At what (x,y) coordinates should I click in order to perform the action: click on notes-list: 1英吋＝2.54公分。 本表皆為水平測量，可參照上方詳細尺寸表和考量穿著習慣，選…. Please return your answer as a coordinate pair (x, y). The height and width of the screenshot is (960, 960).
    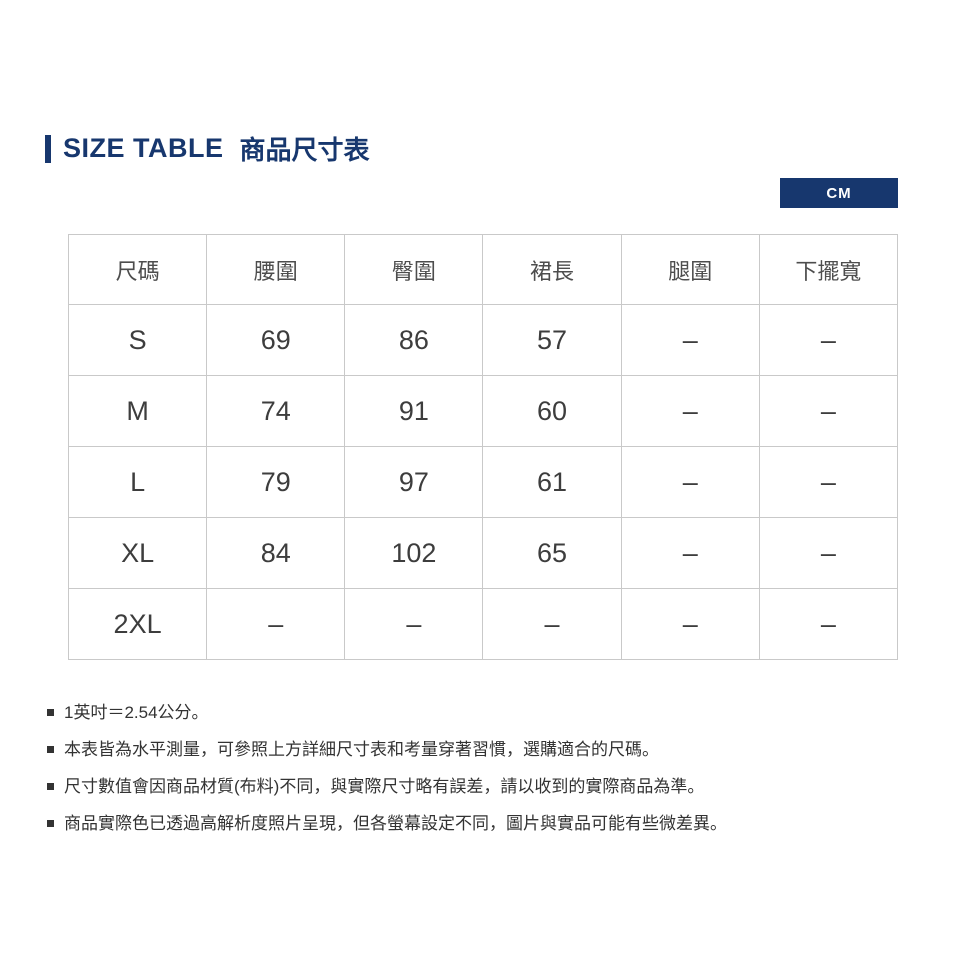
    Looking at the image, I should click on (485, 776).